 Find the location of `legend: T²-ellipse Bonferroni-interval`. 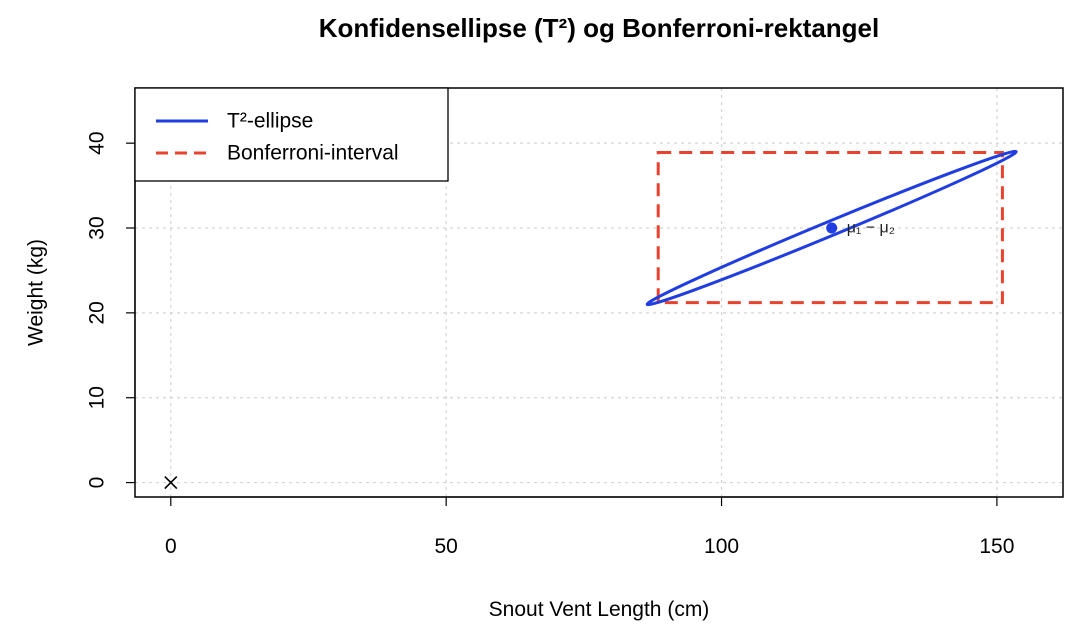

legend: T²-ellipse Bonferroni-interval is located at coordinates (291, 134).